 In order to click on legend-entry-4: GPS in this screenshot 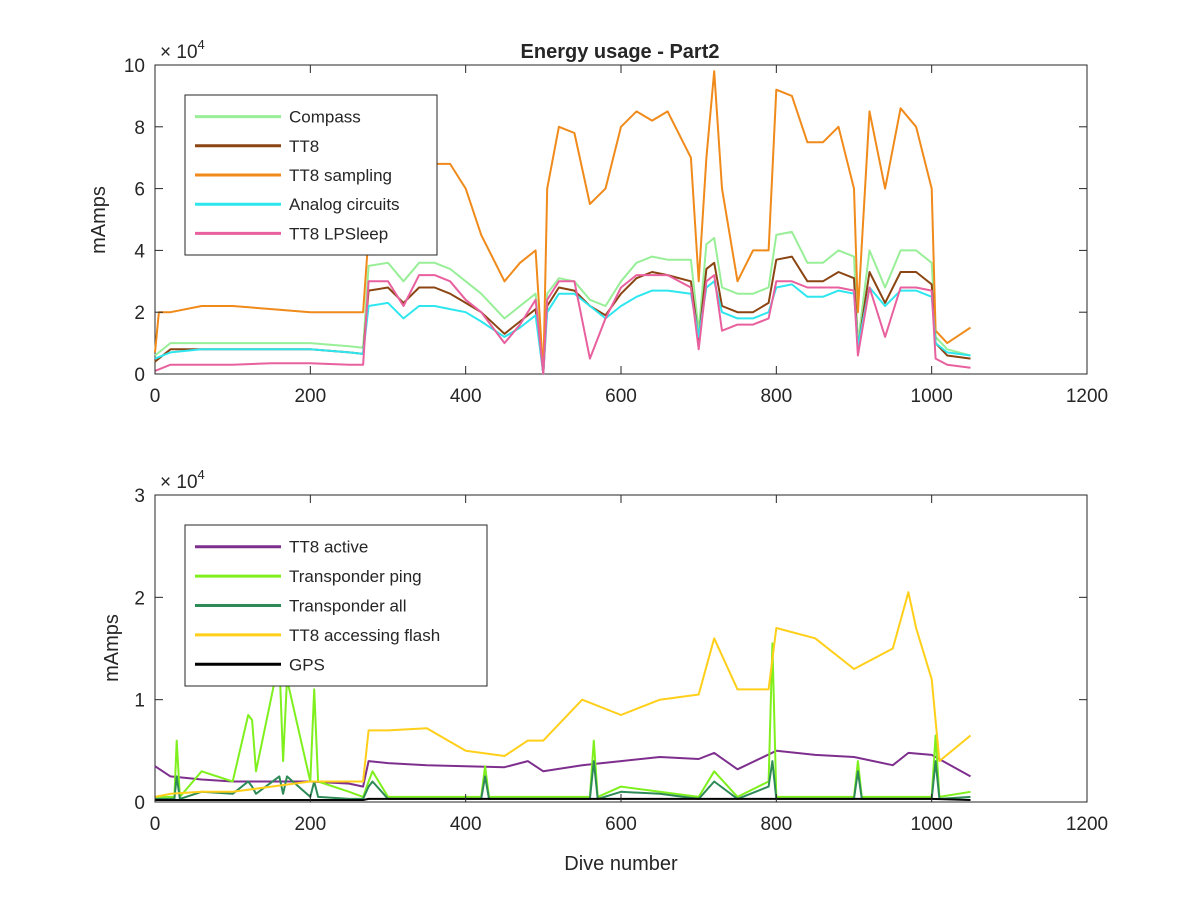, I will do `click(307, 664)`.